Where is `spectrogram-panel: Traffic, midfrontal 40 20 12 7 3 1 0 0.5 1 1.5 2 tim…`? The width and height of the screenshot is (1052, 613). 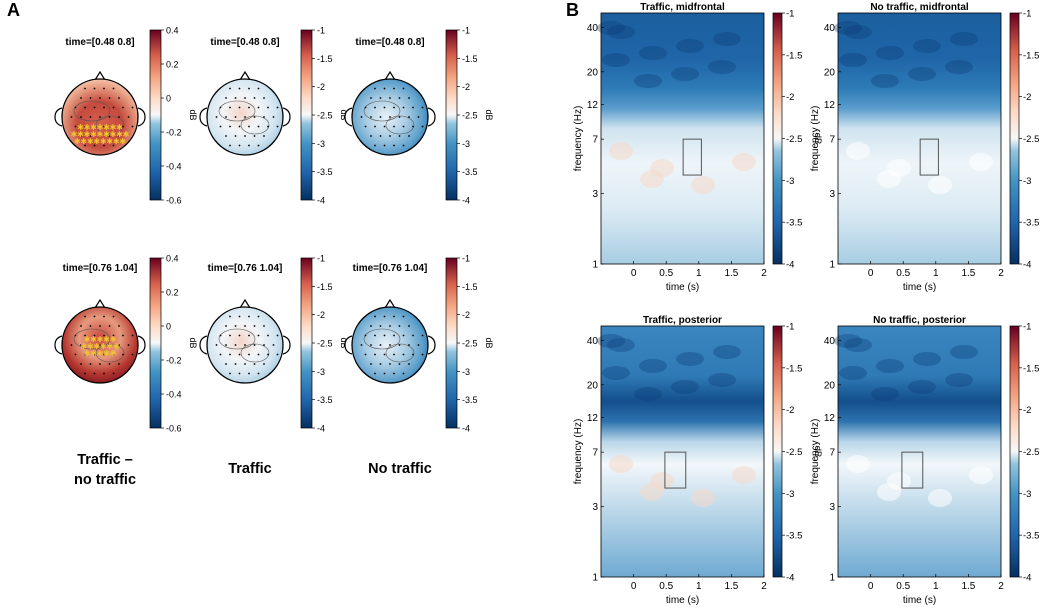
spectrogram-panel: Traffic, midfrontal 40 20 12 7 3 1 0 0.5 1 1.5 2 tim… is located at coordinates (698, 147).